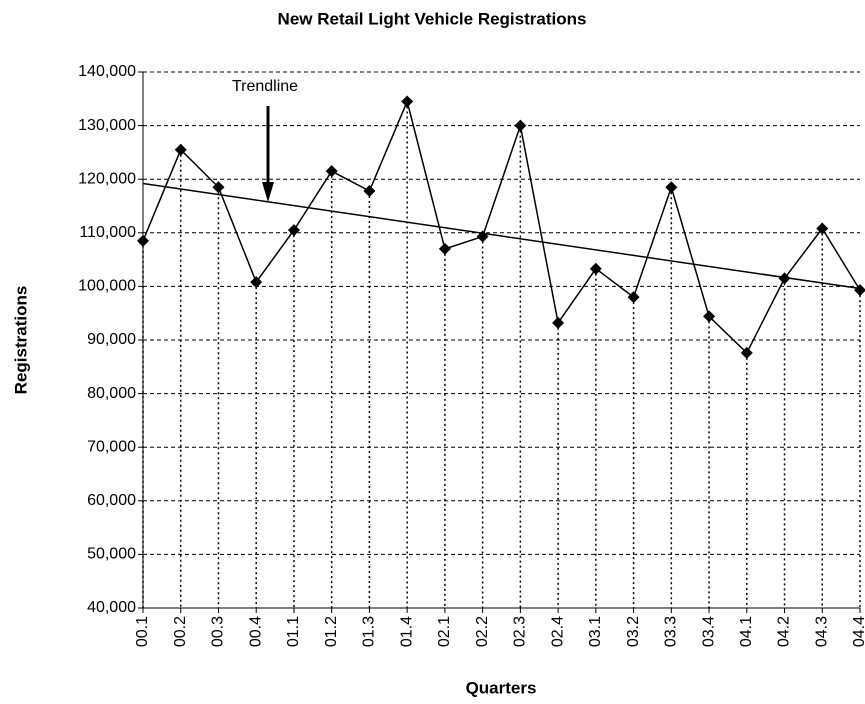 The height and width of the screenshot is (704, 865). I want to click on x-tick-label: 00.4, so click(255, 631).